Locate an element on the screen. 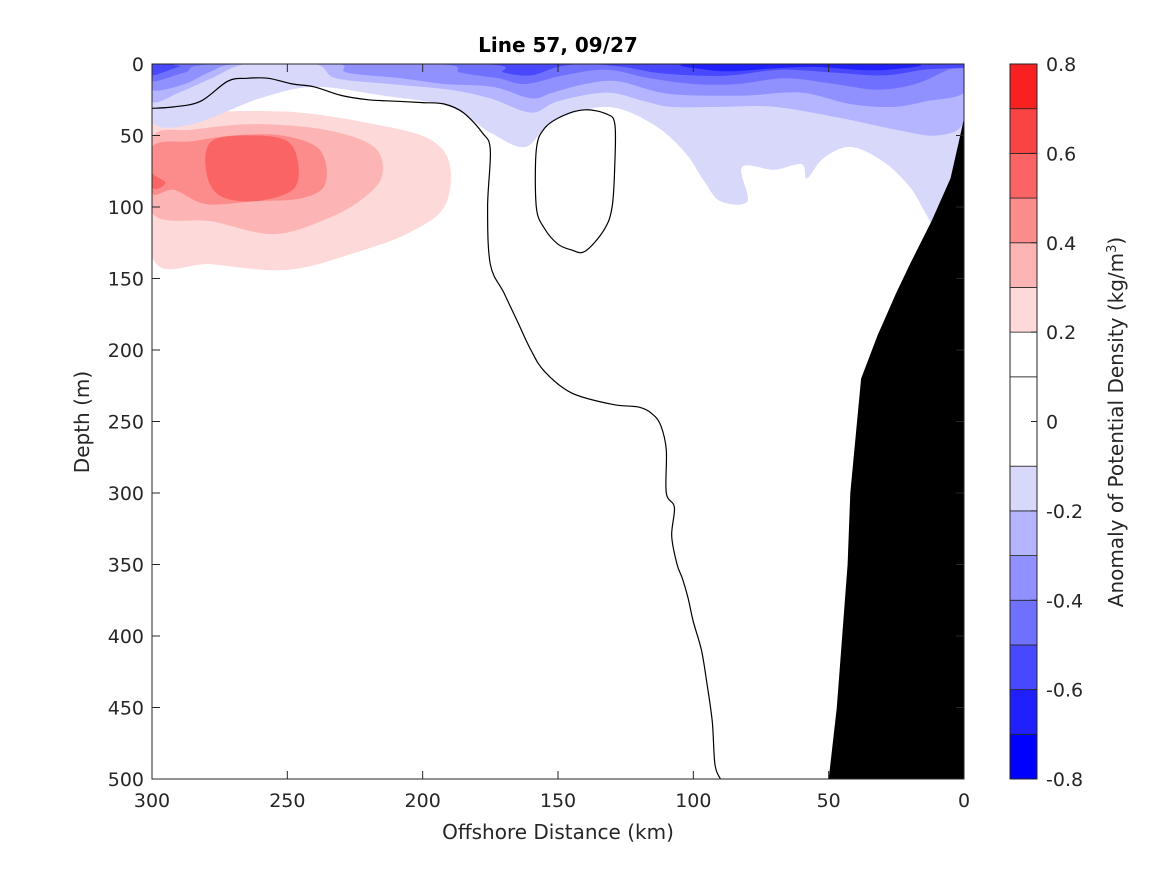 The height and width of the screenshot is (875, 1167). colorbar-tick-label--0.6: -0.6 is located at coordinates (1064, 691).